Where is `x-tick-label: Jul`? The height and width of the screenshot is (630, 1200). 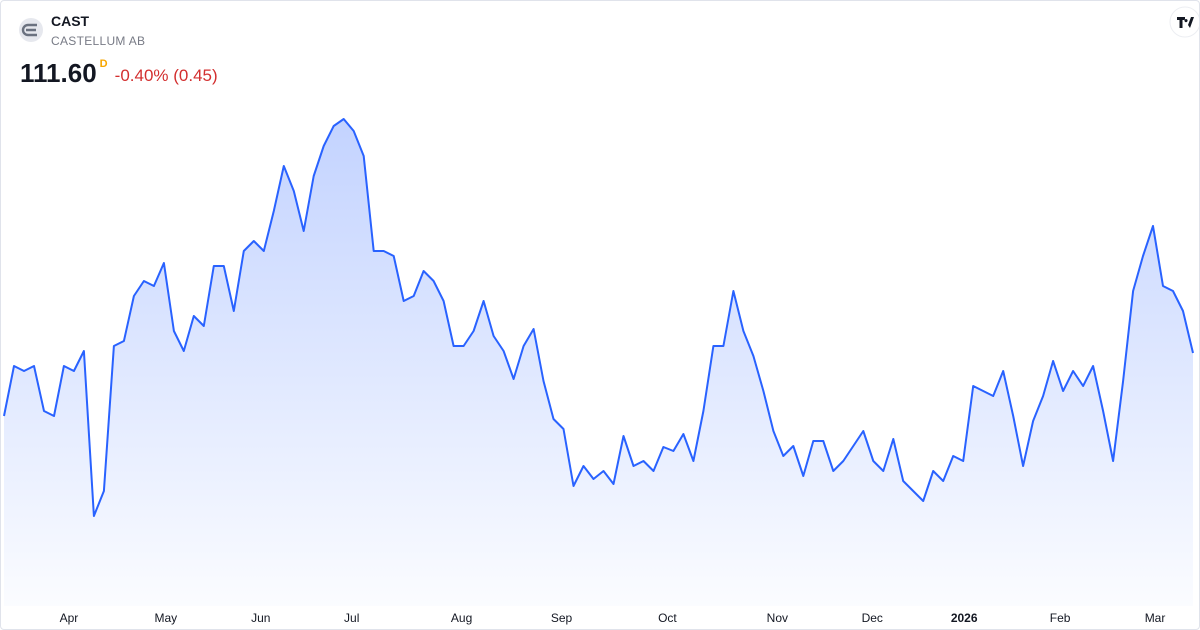 x-tick-label: Jul is located at coordinates (351, 618).